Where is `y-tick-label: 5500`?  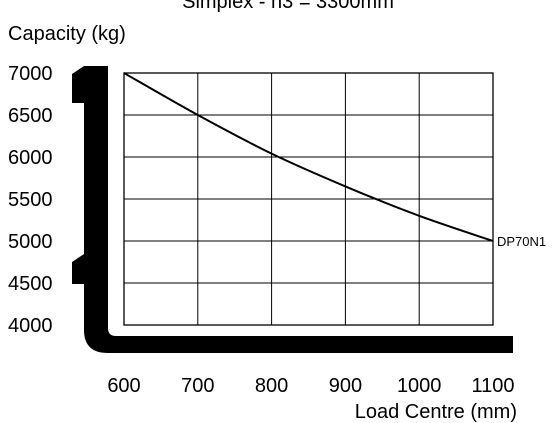
y-tick-label: 5500 is located at coordinates (30, 200).